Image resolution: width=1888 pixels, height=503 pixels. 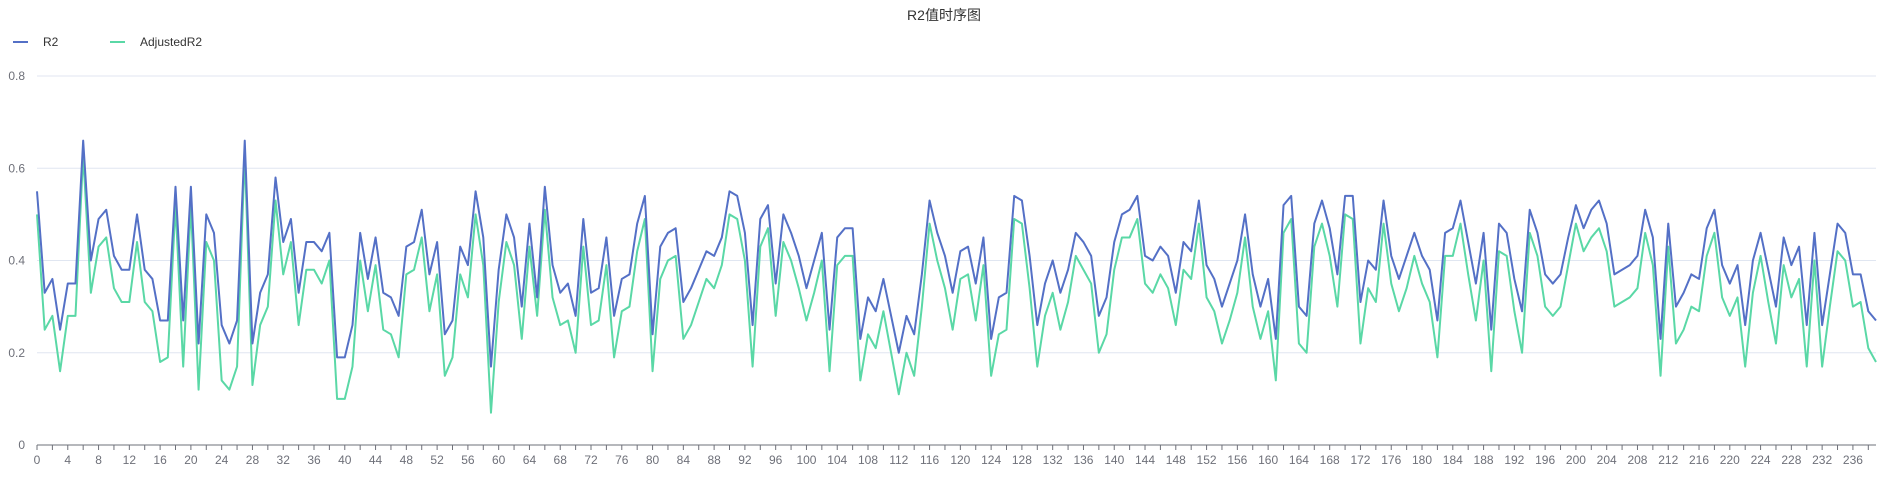 What do you see at coordinates (1053, 460) in the screenshot?
I see `x-tick-label: 132` at bounding box center [1053, 460].